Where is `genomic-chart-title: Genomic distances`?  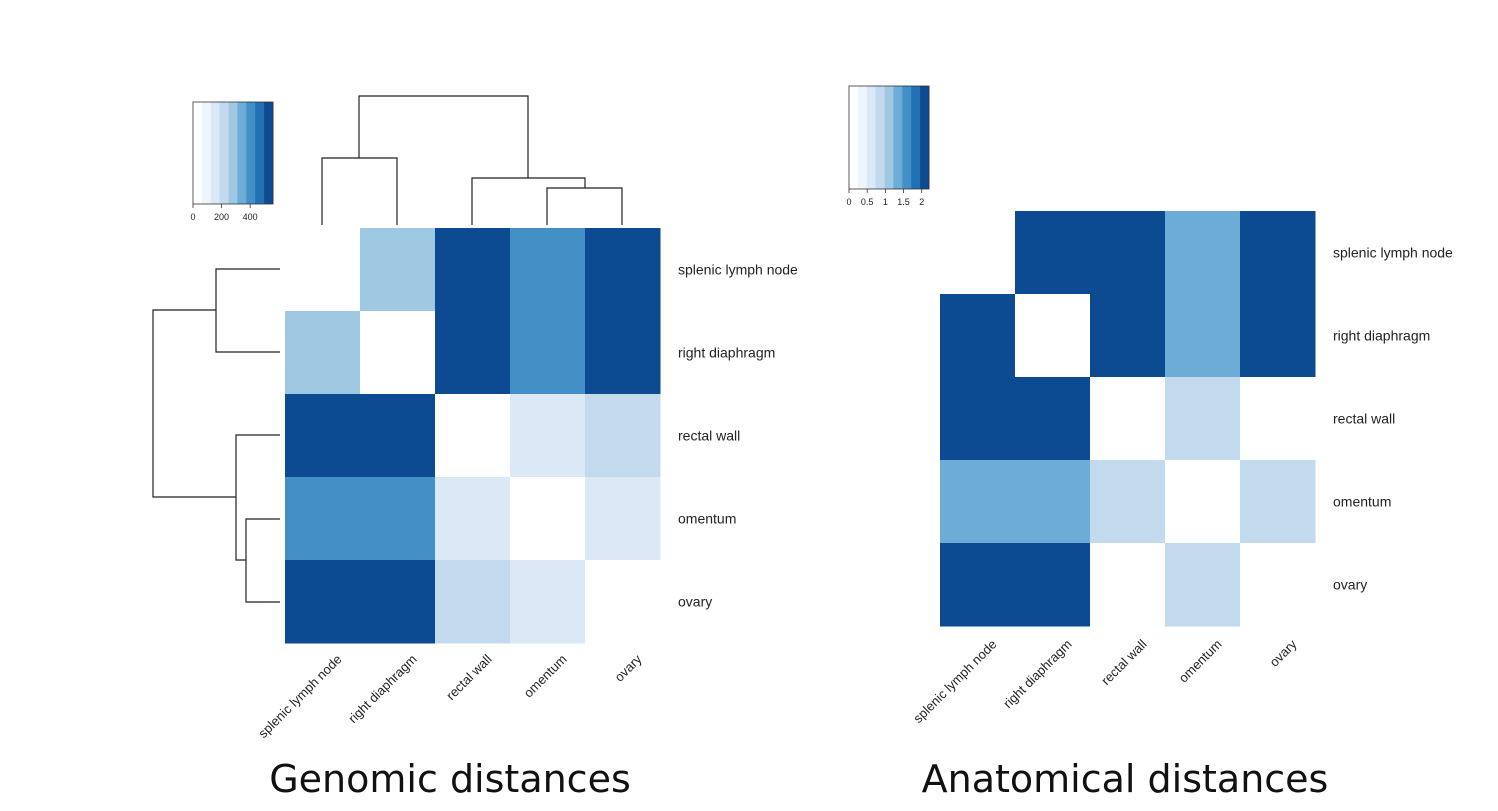 genomic-chart-title: Genomic distances is located at coordinates (450, 779).